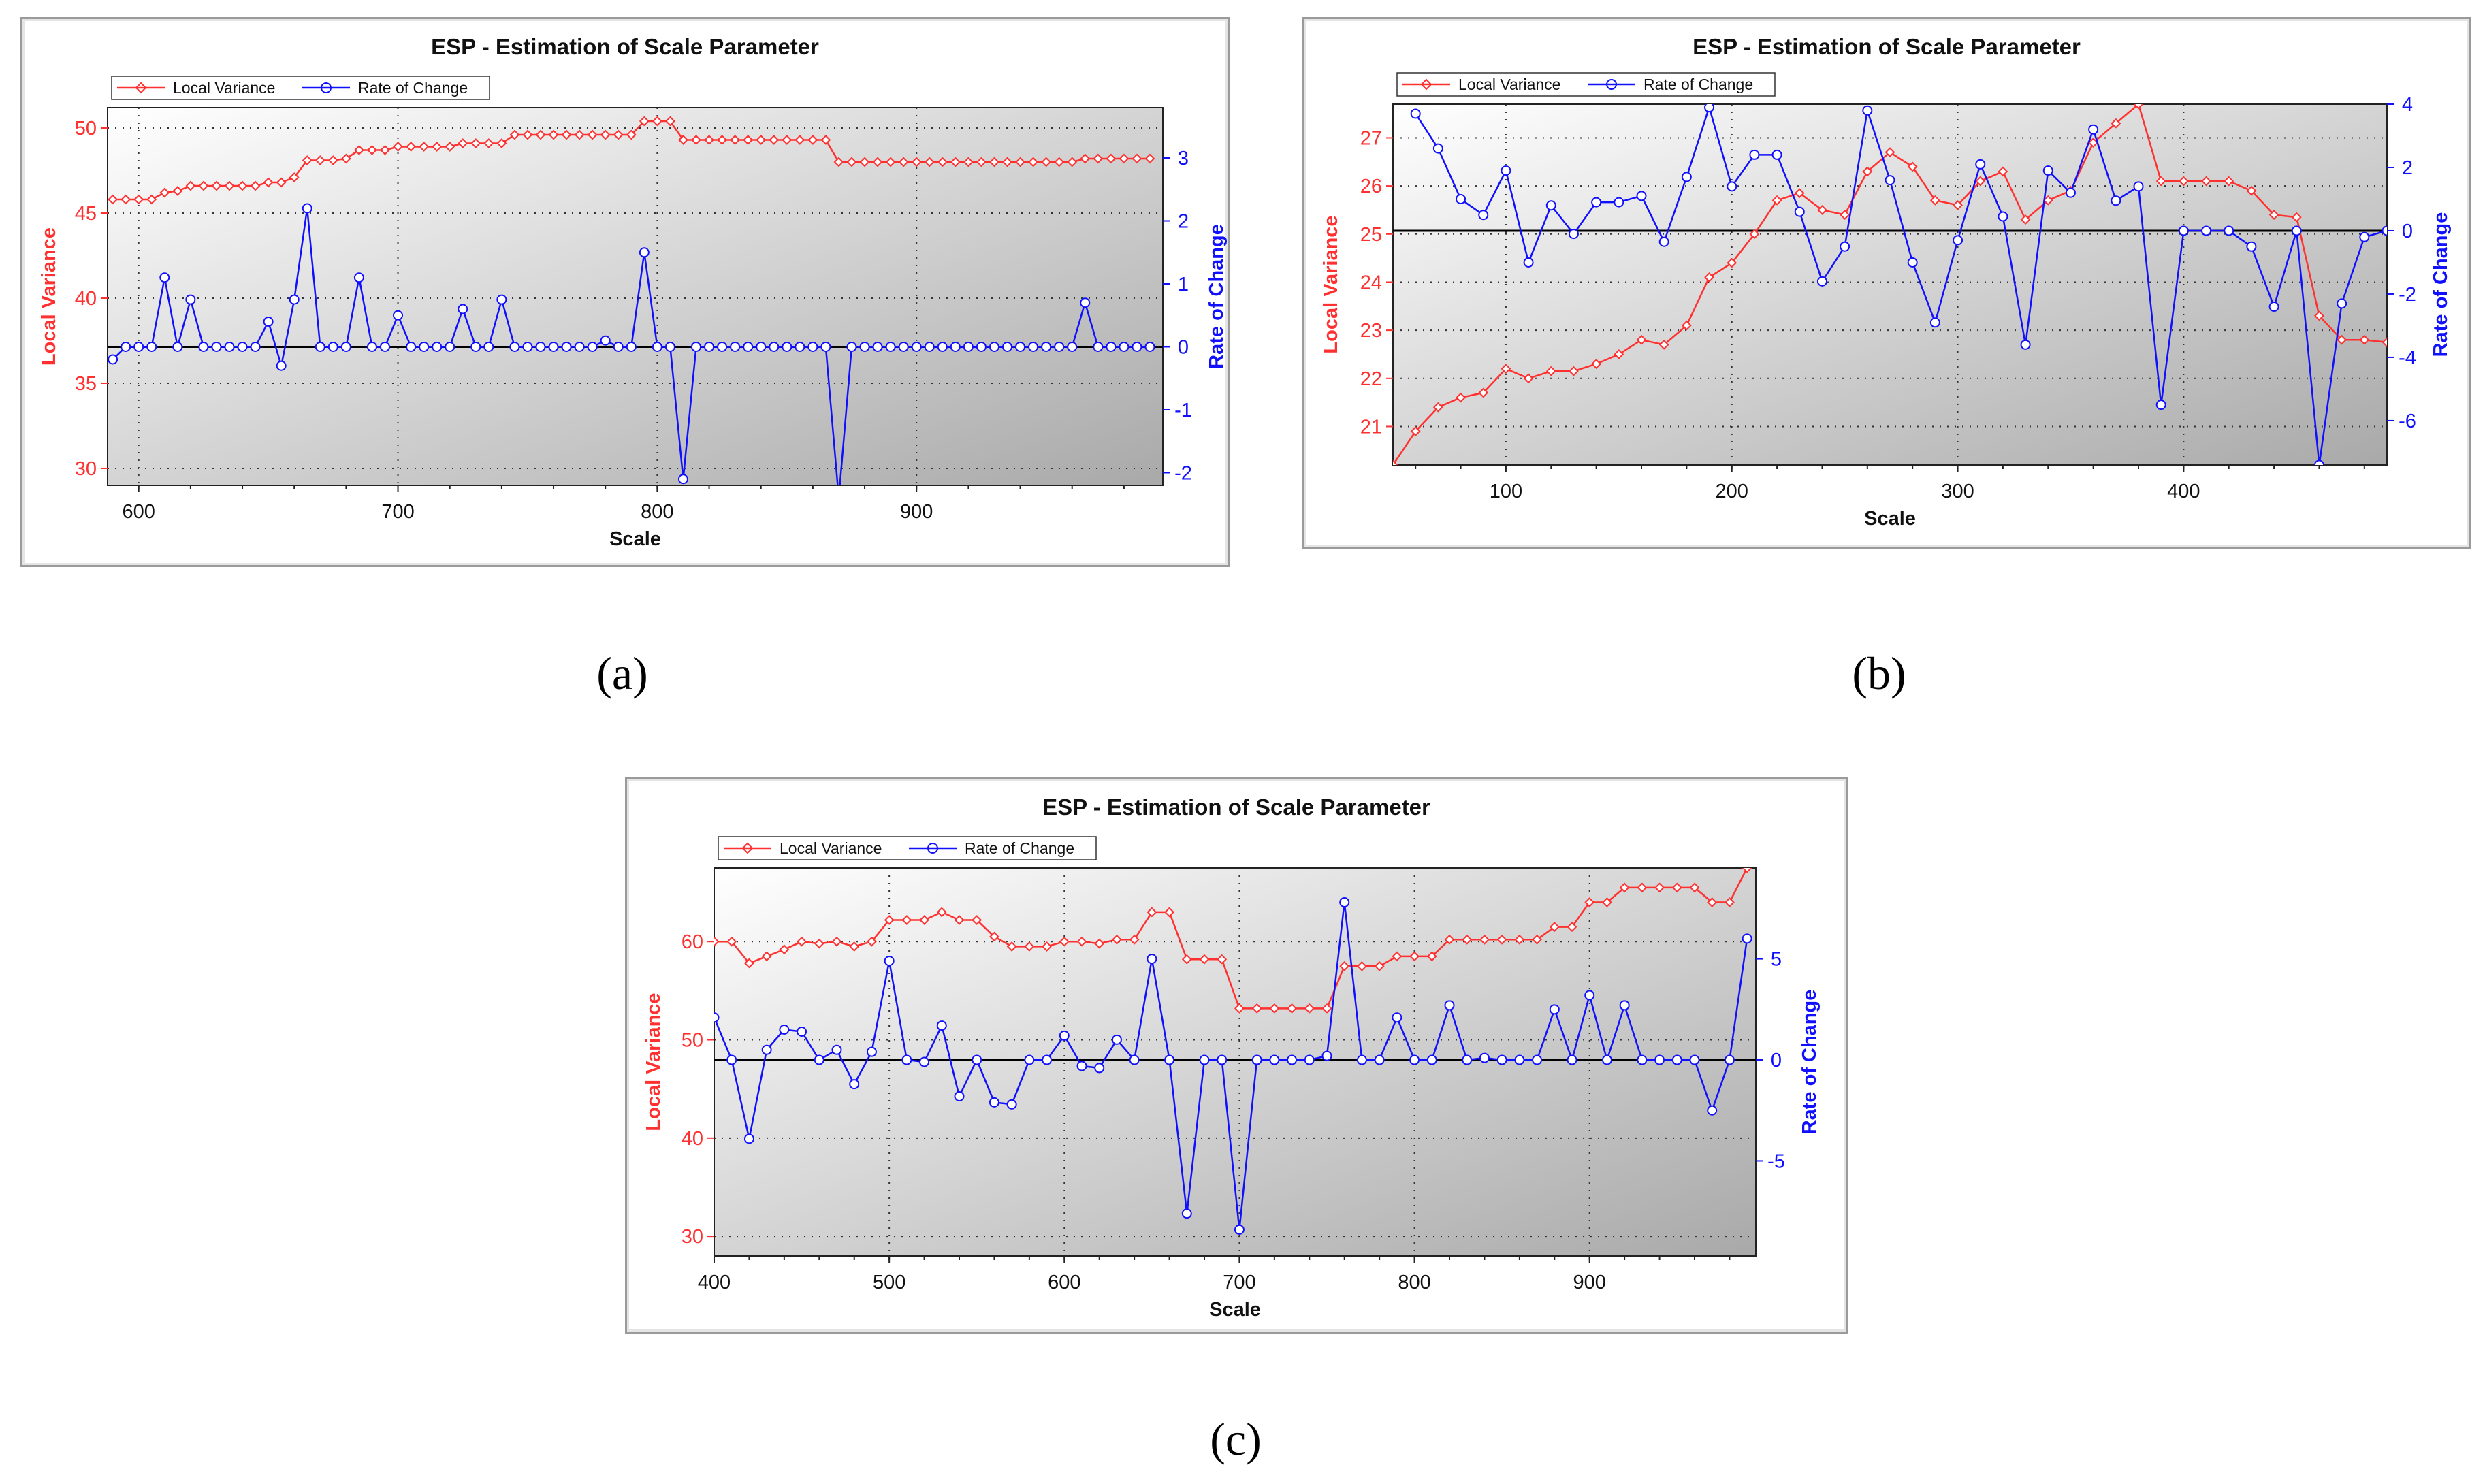 Image resolution: width=2485 pixels, height=1484 pixels. I want to click on y-left-tick-label: 40, so click(86, 299).